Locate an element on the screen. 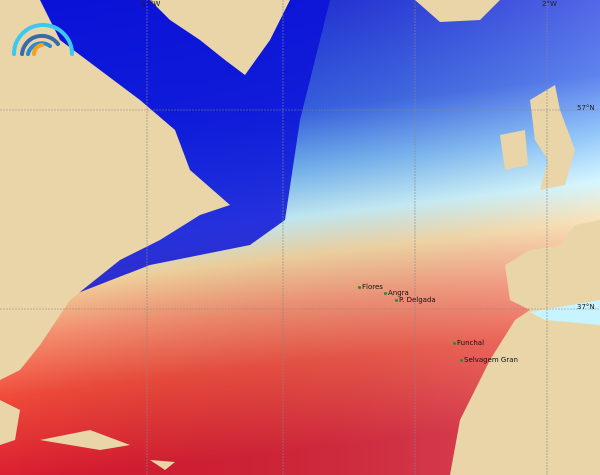  place-flores: Flores is located at coordinates (370, 287).